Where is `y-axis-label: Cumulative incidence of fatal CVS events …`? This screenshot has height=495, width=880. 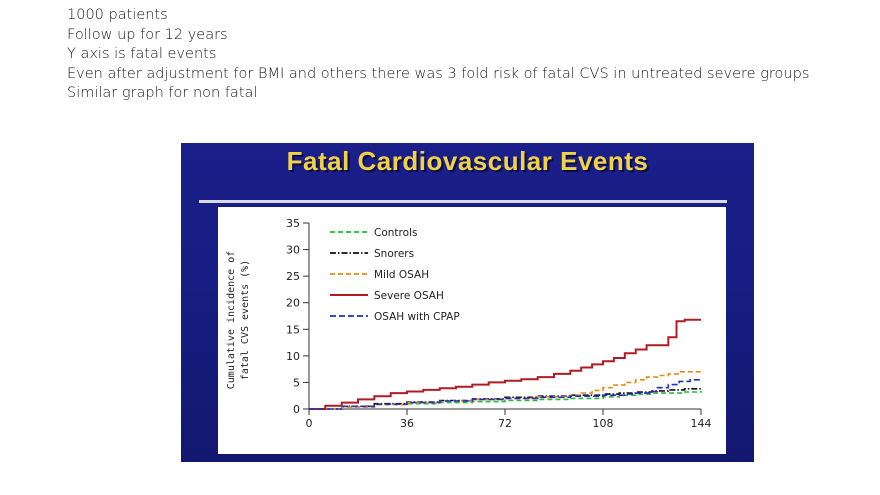
y-axis-label: Cumulative incidence of fatal CVS events … is located at coordinates (238, 320).